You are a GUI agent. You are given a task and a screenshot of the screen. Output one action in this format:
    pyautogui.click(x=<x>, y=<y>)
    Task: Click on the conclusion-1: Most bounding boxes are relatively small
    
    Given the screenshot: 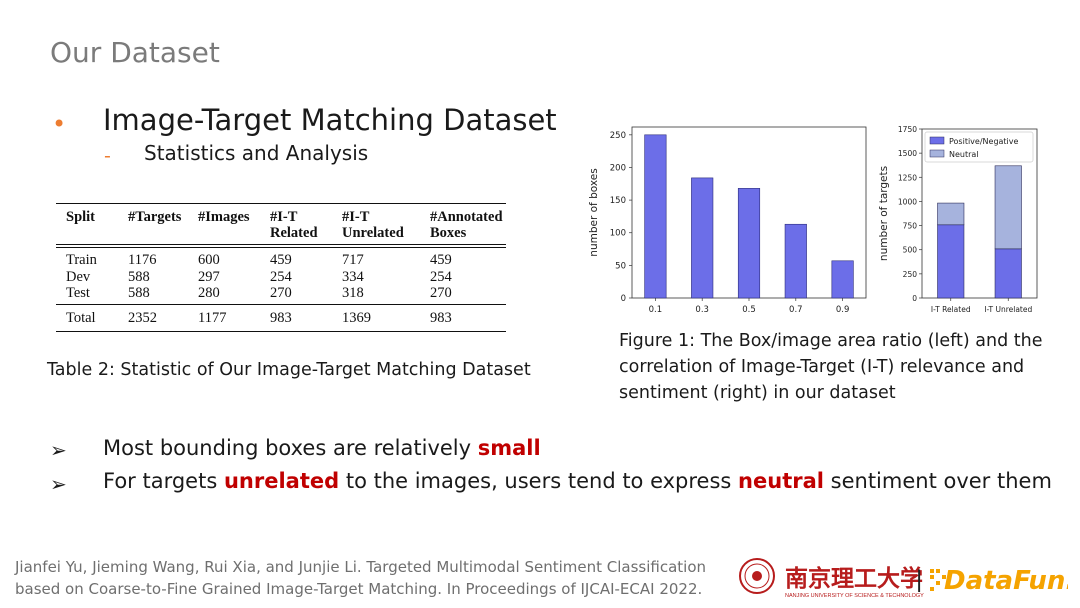 What is the action you would take?
    pyautogui.click(x=322, y=448)
    